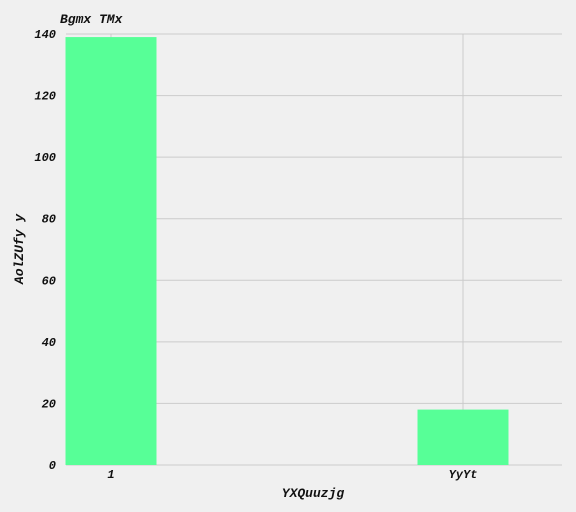  I want to click on x-tick-labels: 1 YyYt, so click(292, 475).